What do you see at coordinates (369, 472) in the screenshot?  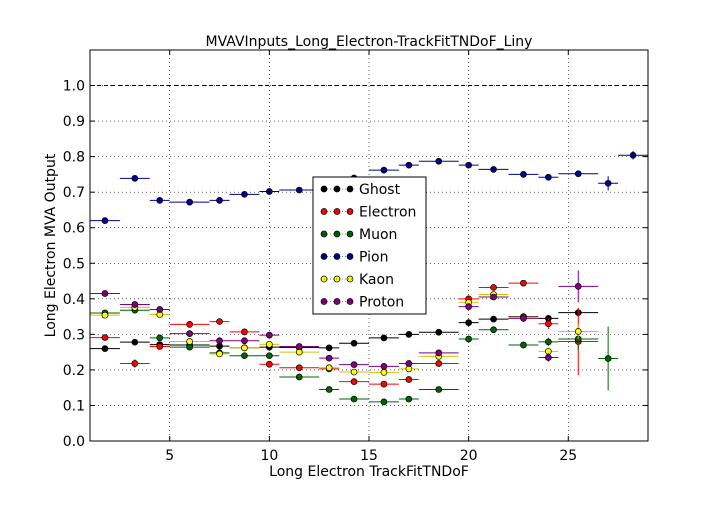 I see `x-axis-label: Long Electron TrackFitTNDoF` at bounding box center [369, 472].